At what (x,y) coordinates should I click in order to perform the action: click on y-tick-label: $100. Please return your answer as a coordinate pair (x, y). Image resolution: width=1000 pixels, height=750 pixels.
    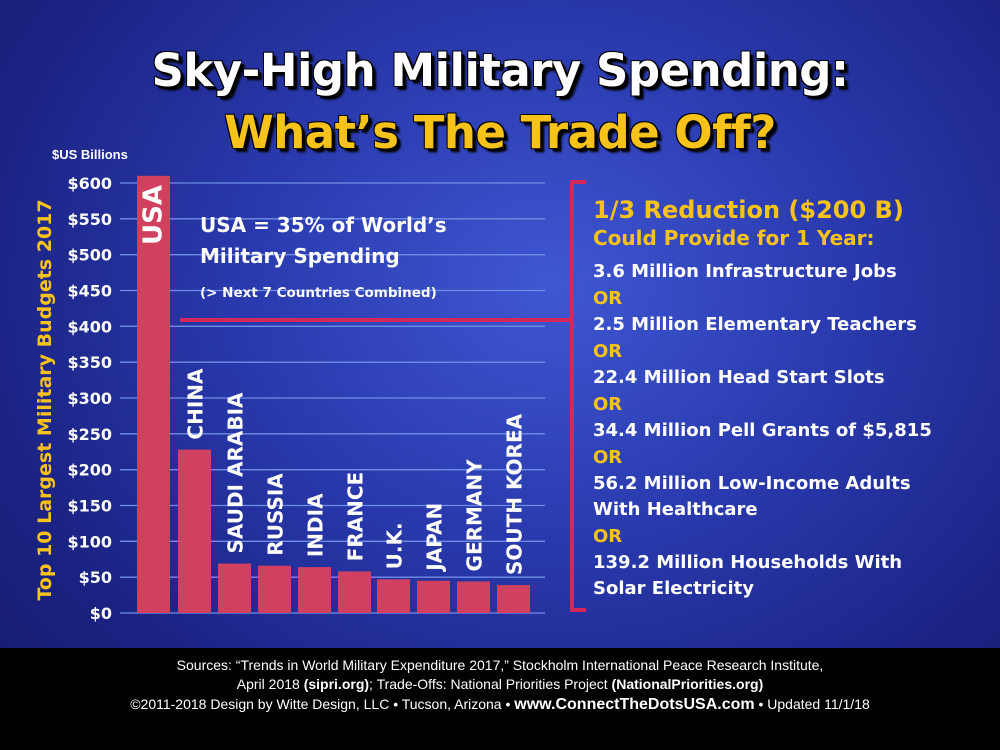
    Looking at the image, I should click on (89, 541).